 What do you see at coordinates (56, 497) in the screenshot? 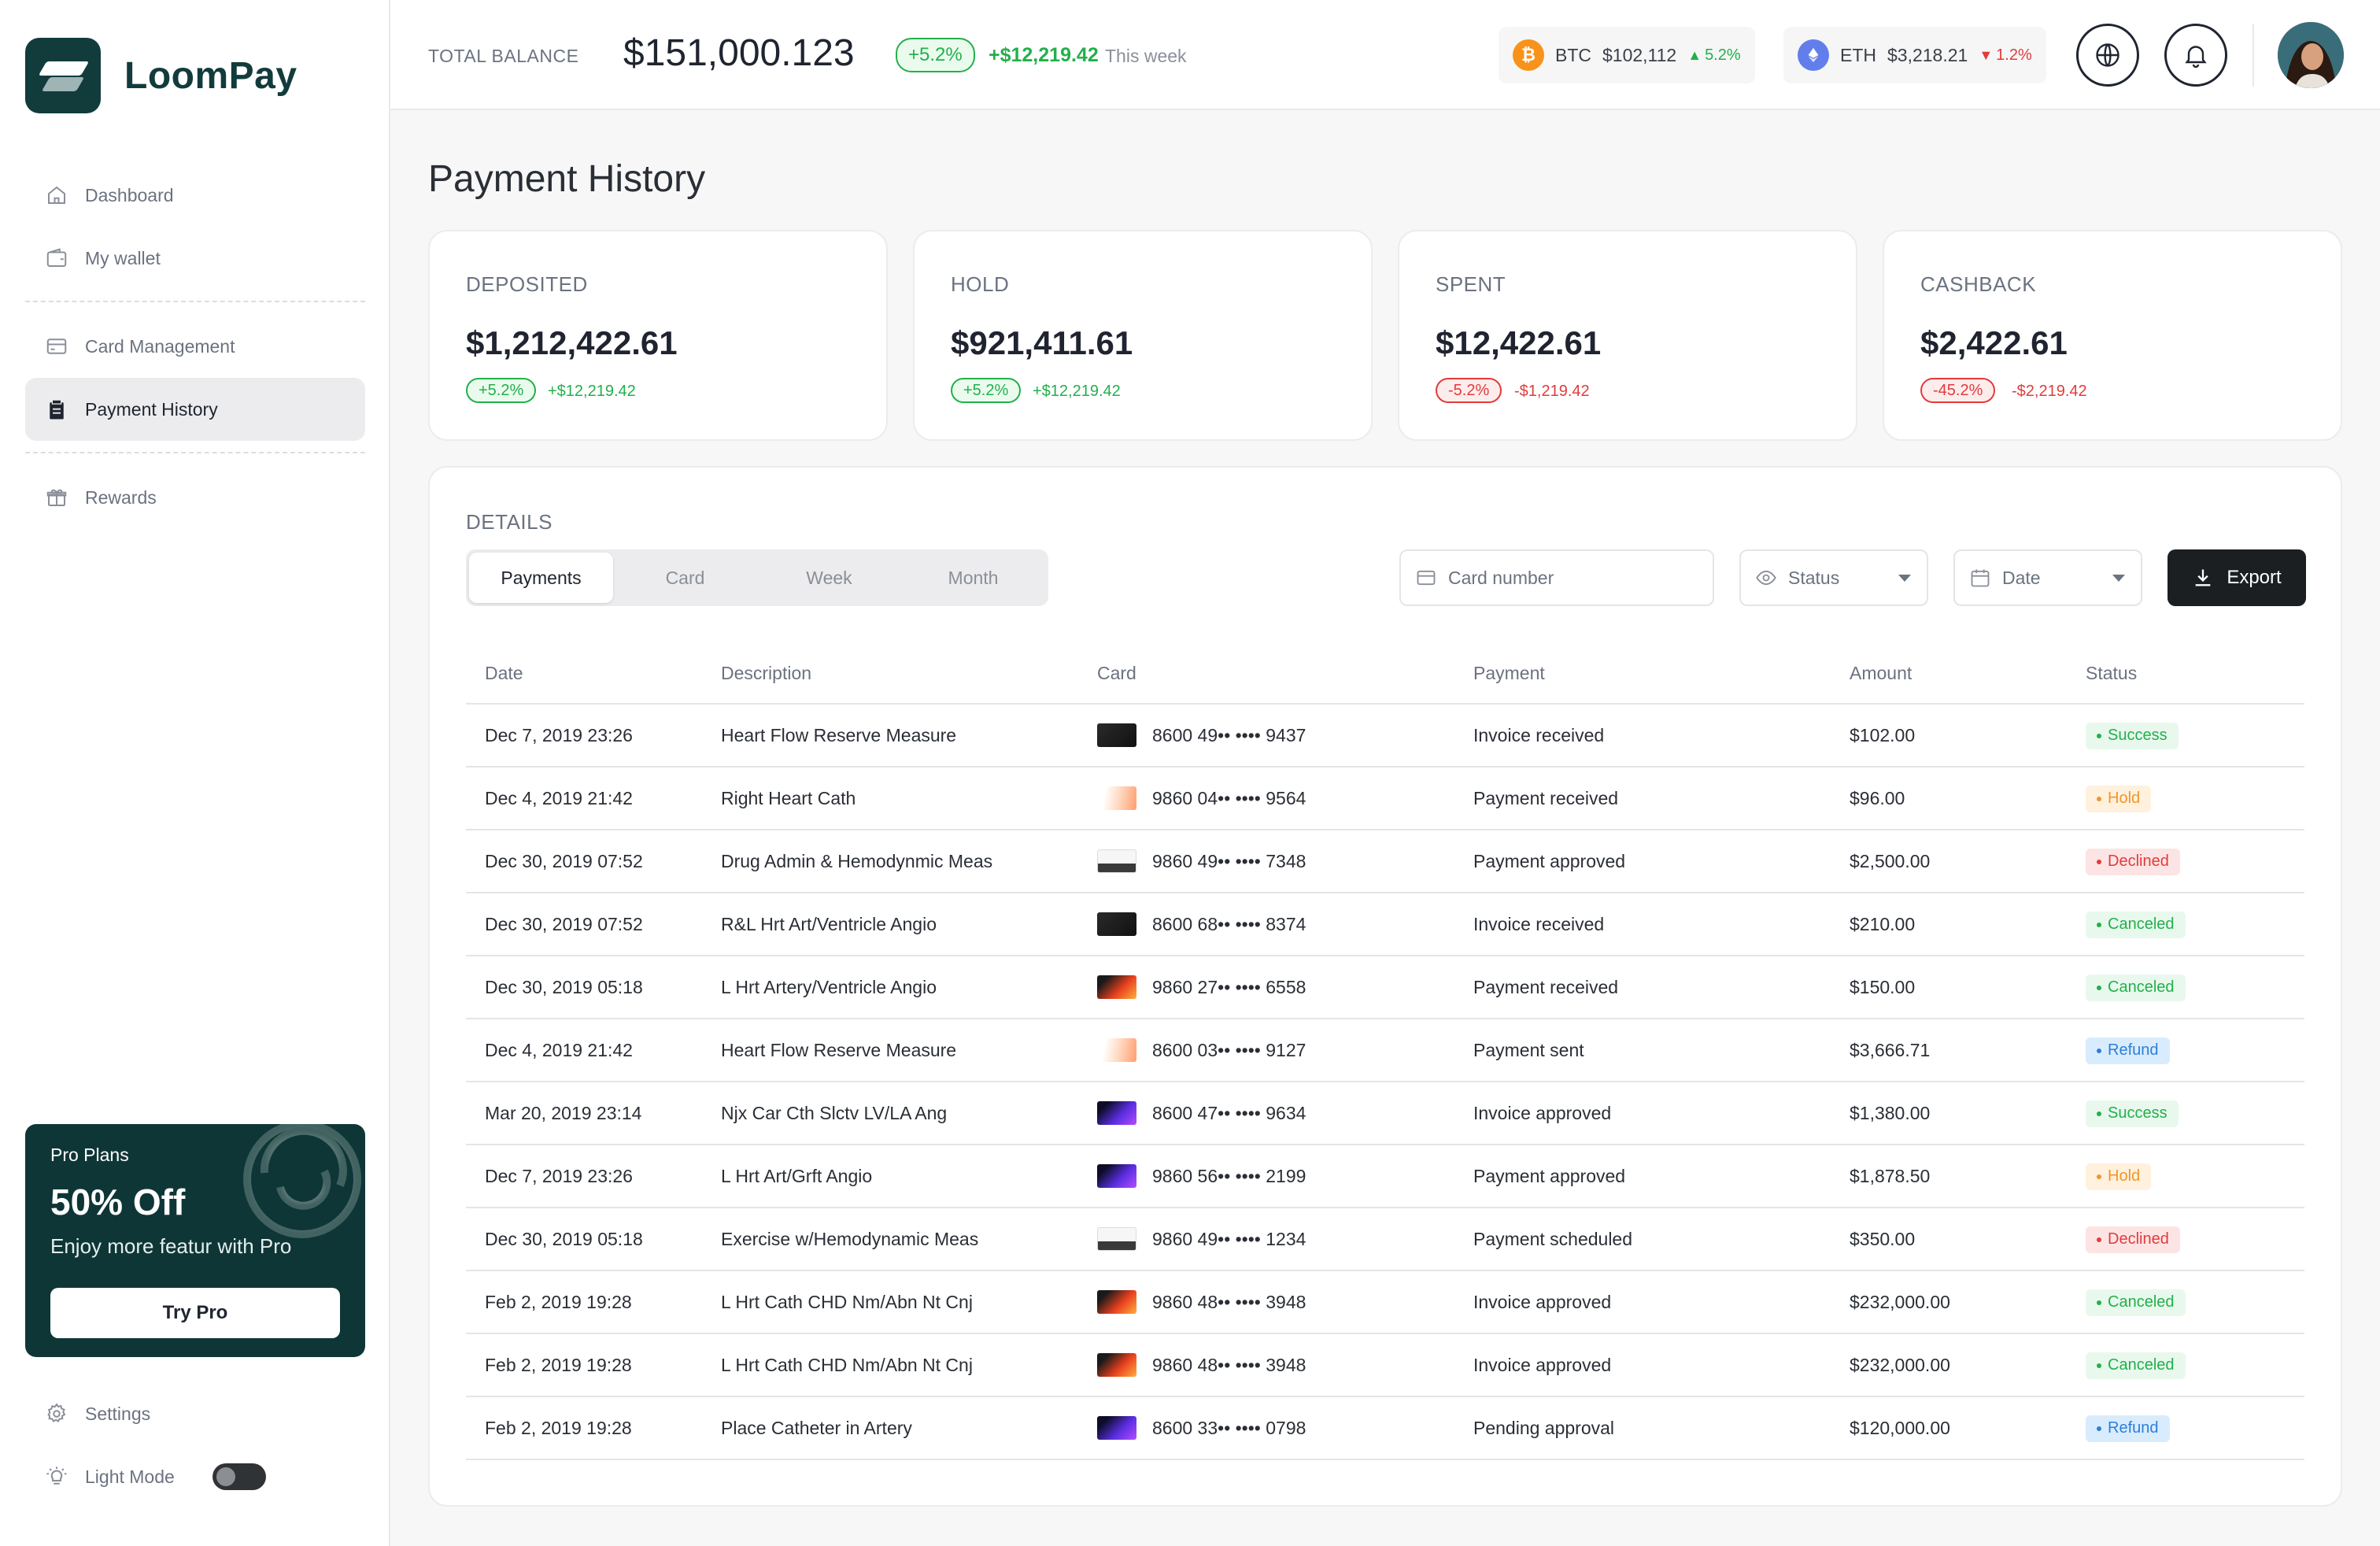
I see `gift-icon` at bounding box center [56, 497].